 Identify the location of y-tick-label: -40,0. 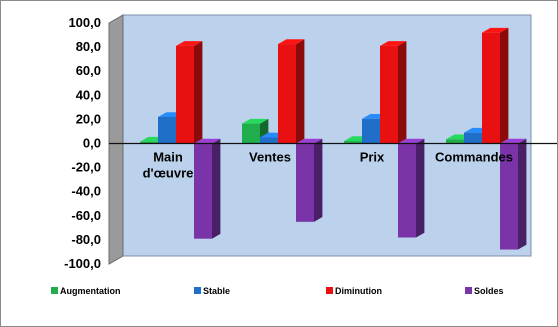
(86, 191).